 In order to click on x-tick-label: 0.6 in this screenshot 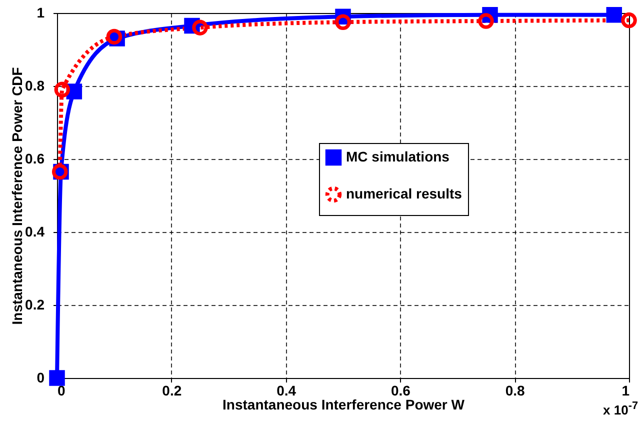, I will do `click(400, 390)`.